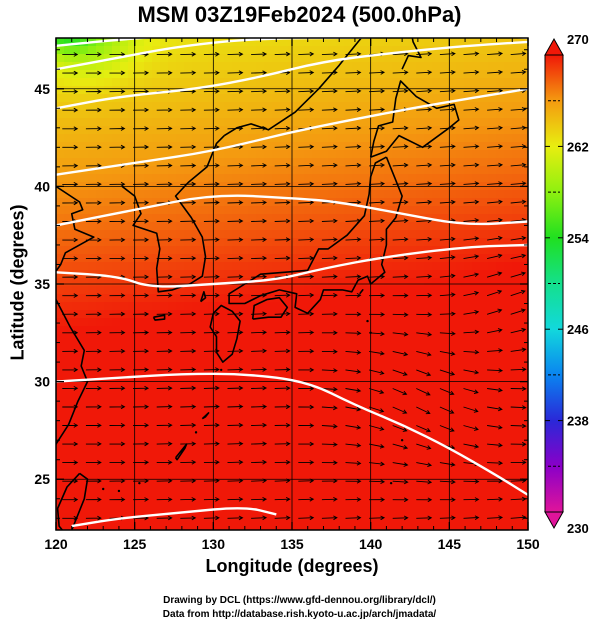 The width and height of the screenshot is (599, 625). I want to click on y-tick-label: 40, so click(42, 186).